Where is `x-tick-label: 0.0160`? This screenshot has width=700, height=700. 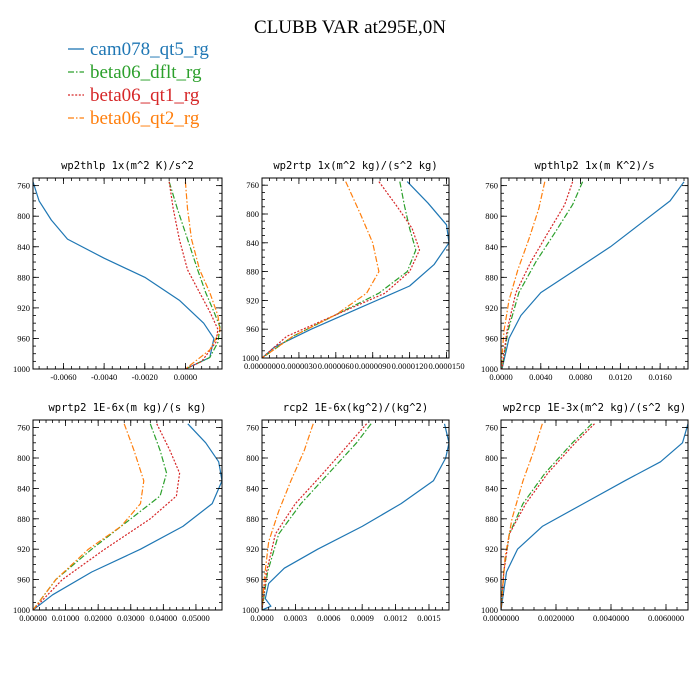
x-tick-label: 0.0160 is located at coordinates (659, 377).